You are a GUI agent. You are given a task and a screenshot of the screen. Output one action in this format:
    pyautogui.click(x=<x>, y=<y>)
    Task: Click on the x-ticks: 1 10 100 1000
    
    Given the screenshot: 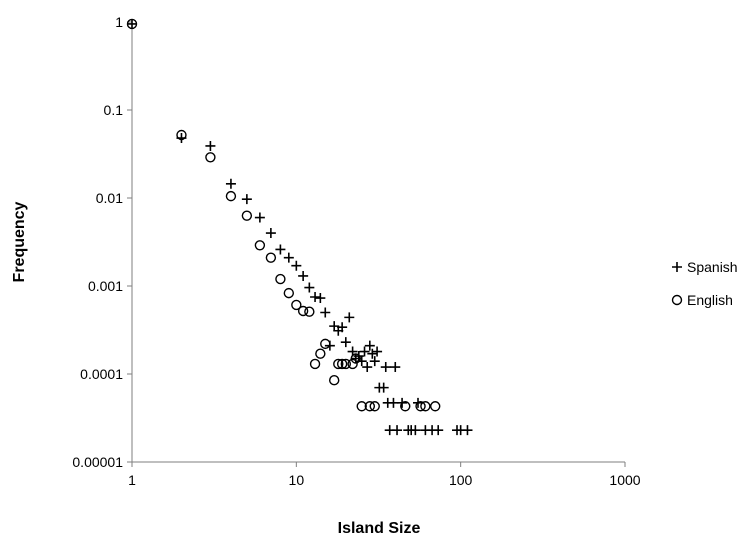 What is the action you would take?
    pyautogui.click(x=384, y=475)
    